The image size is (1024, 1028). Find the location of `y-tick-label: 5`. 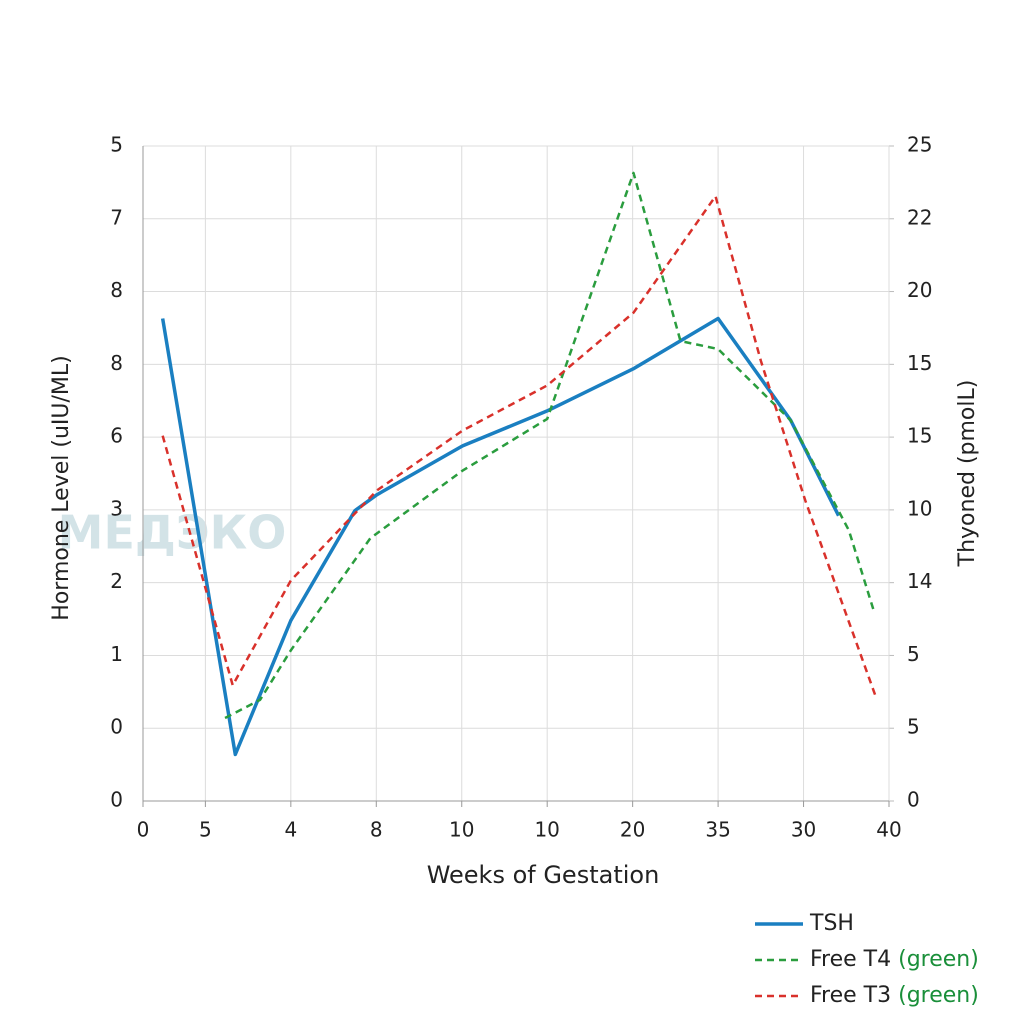

y-tick-label: 5 is located at coordinates (116, 145).